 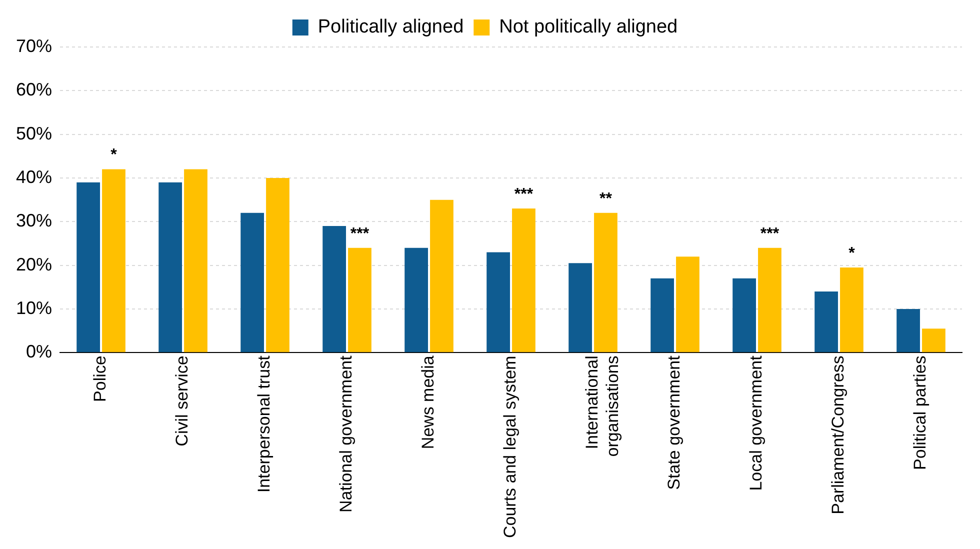 What do you see at coordinates (602, 406) in the screenshot?
I see `x-tick-label: International organisations` at bounding box center [602, 406].